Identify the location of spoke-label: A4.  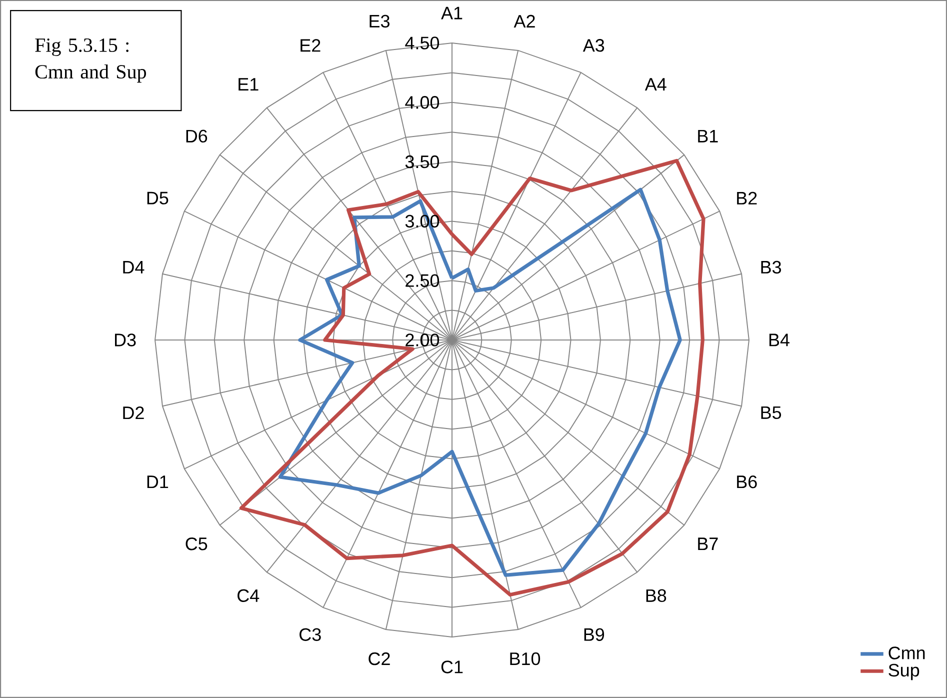
(655, 84).